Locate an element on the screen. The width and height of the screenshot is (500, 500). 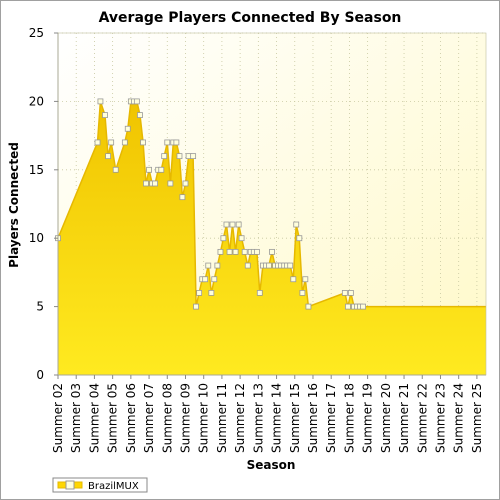
y-axis-title: Players Connected is located at coordinates (14, 205).